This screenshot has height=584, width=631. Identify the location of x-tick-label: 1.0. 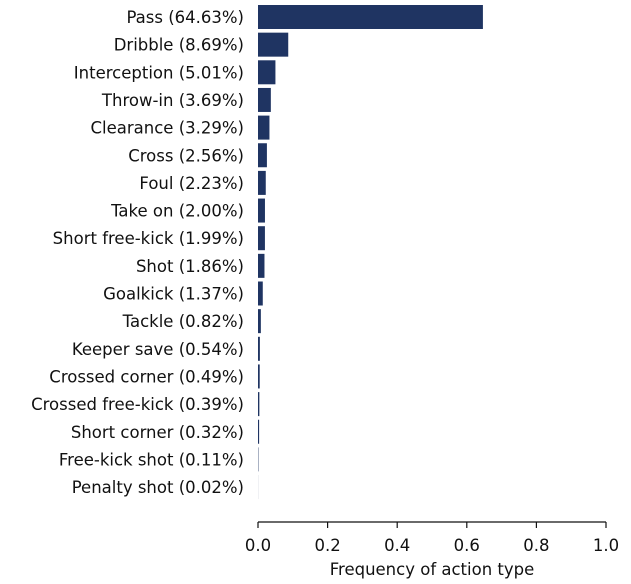
(606, 545).